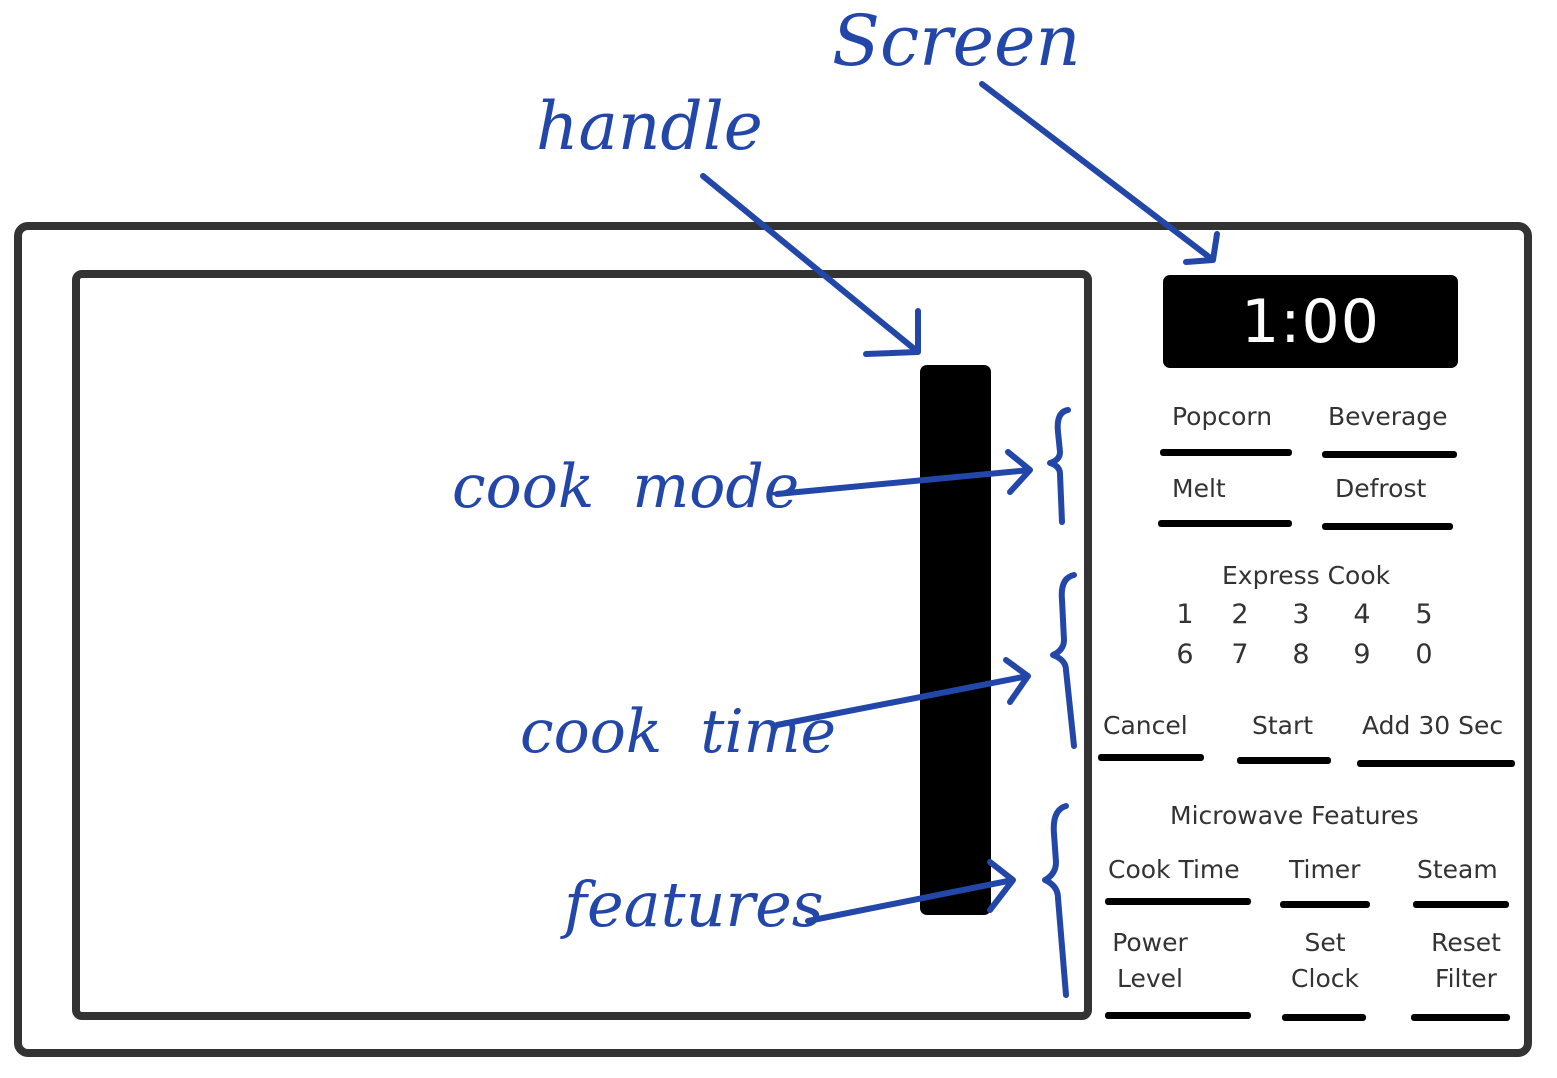 This screenshot has width=1557, height=1078. I want to click on power-level-button-bar, so click(1178, 1015).